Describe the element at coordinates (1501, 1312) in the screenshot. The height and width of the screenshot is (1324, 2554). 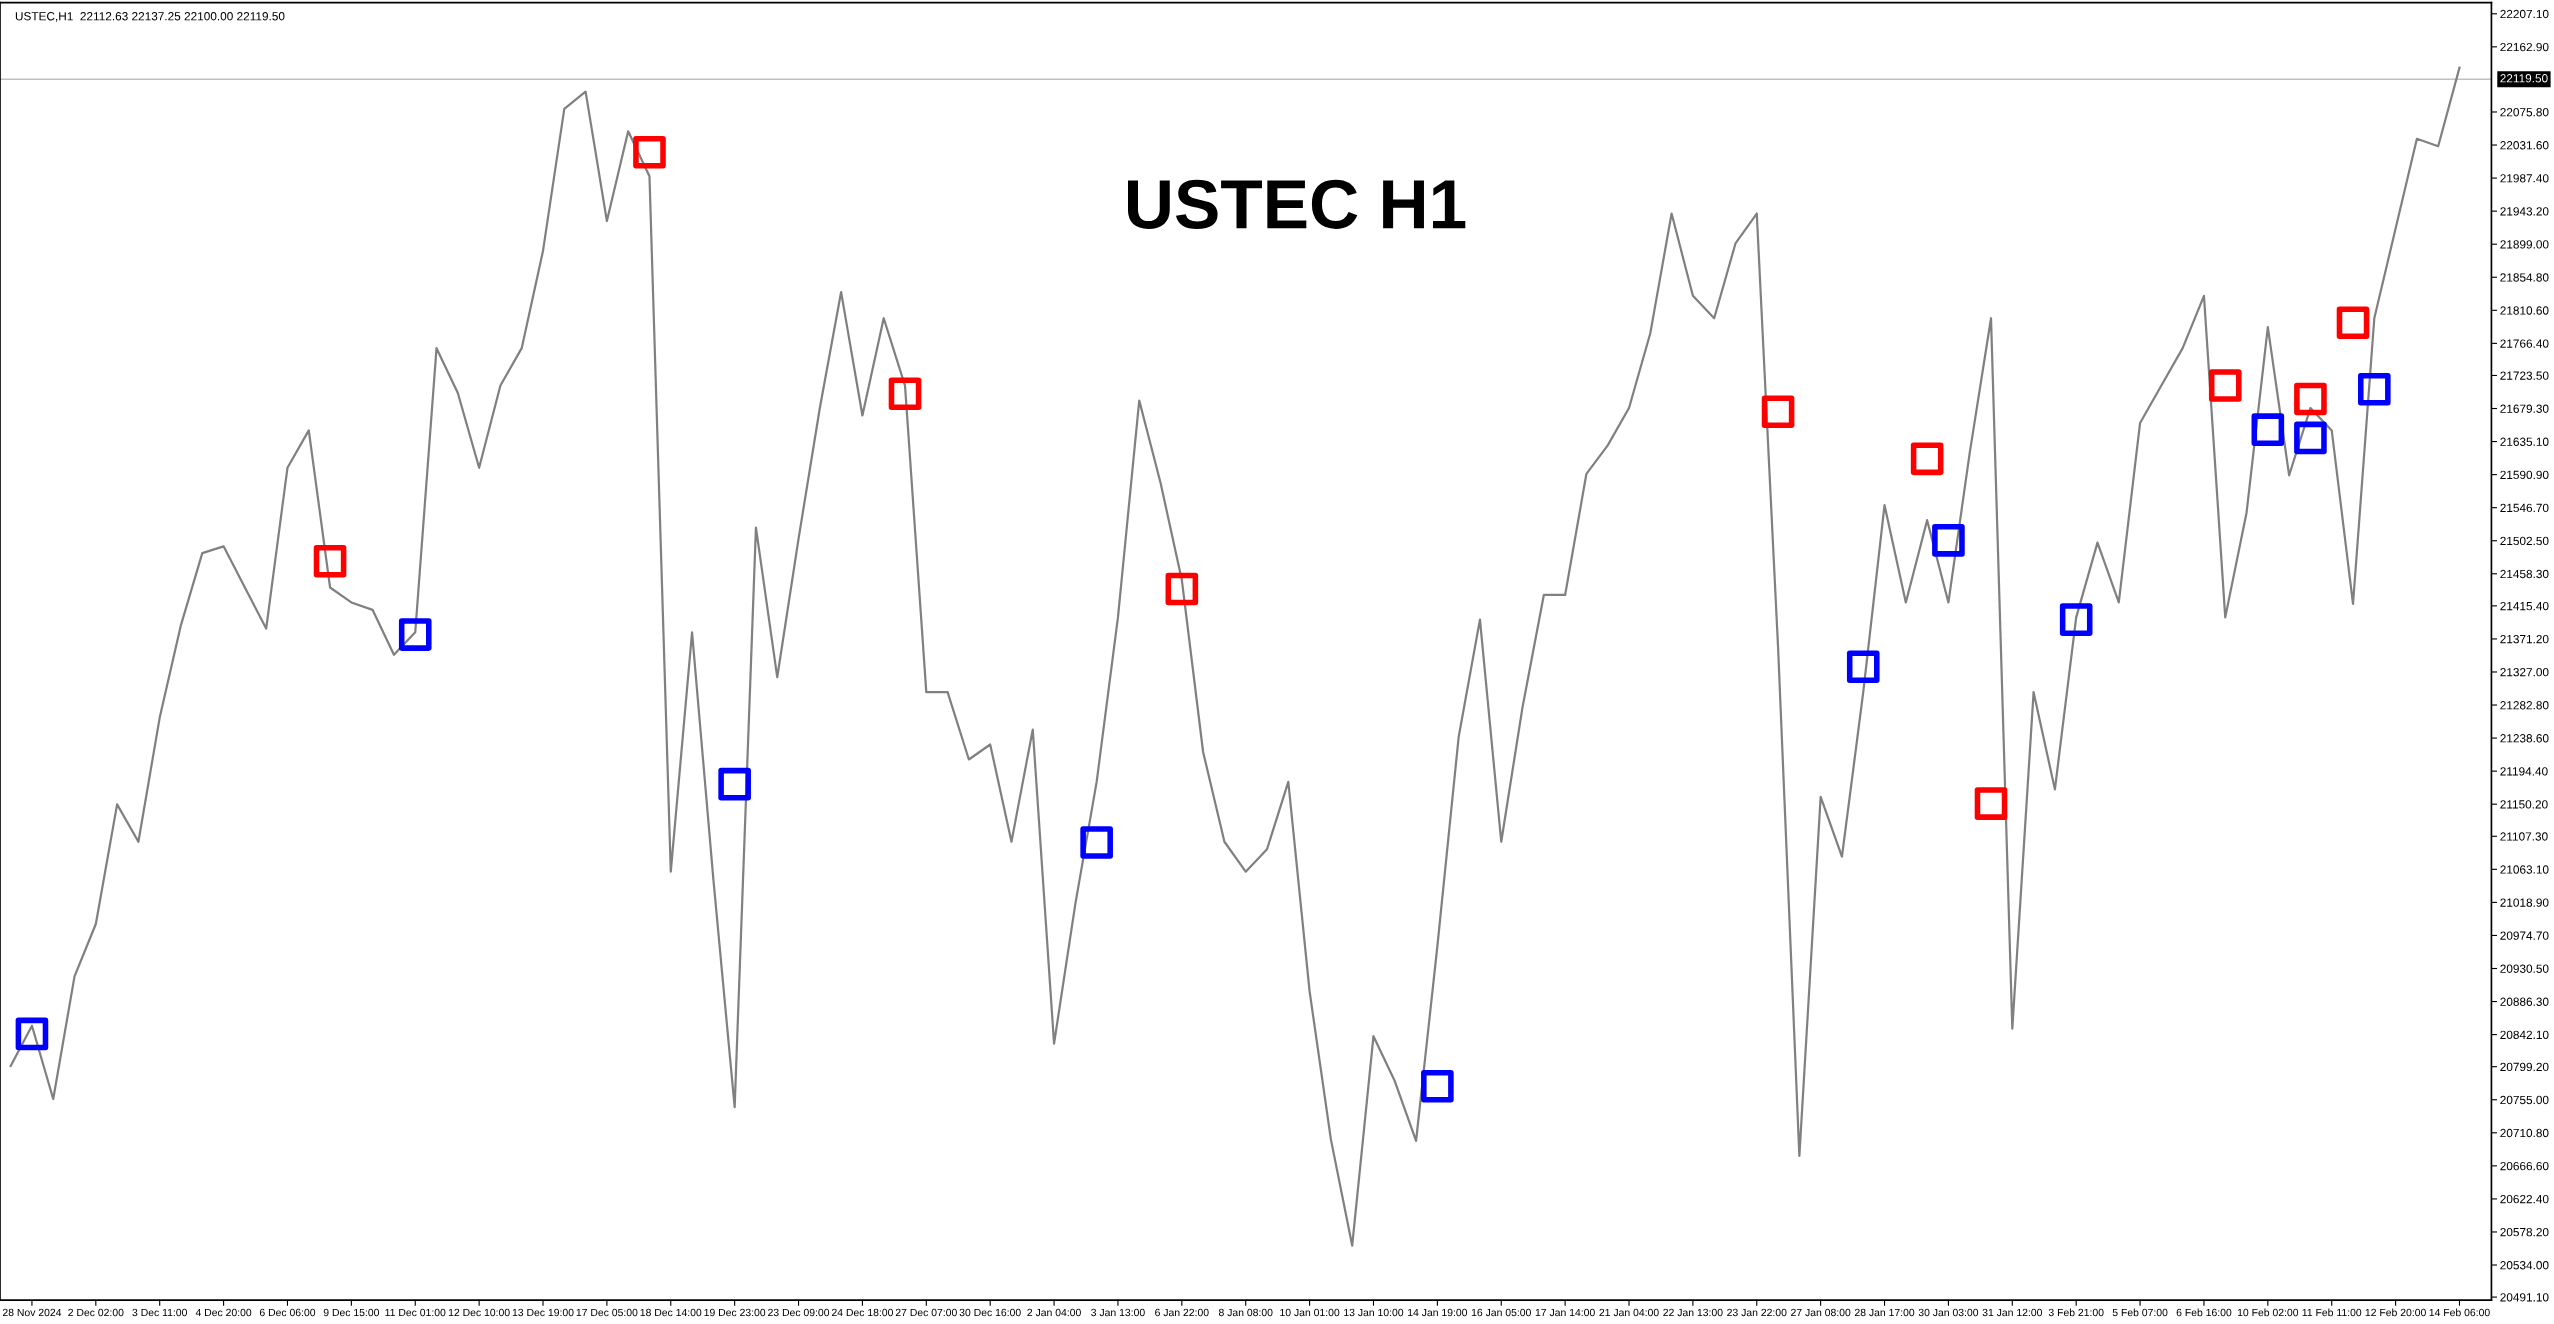
I see `x-tick-label: 16 Jan 05:00` at that location.